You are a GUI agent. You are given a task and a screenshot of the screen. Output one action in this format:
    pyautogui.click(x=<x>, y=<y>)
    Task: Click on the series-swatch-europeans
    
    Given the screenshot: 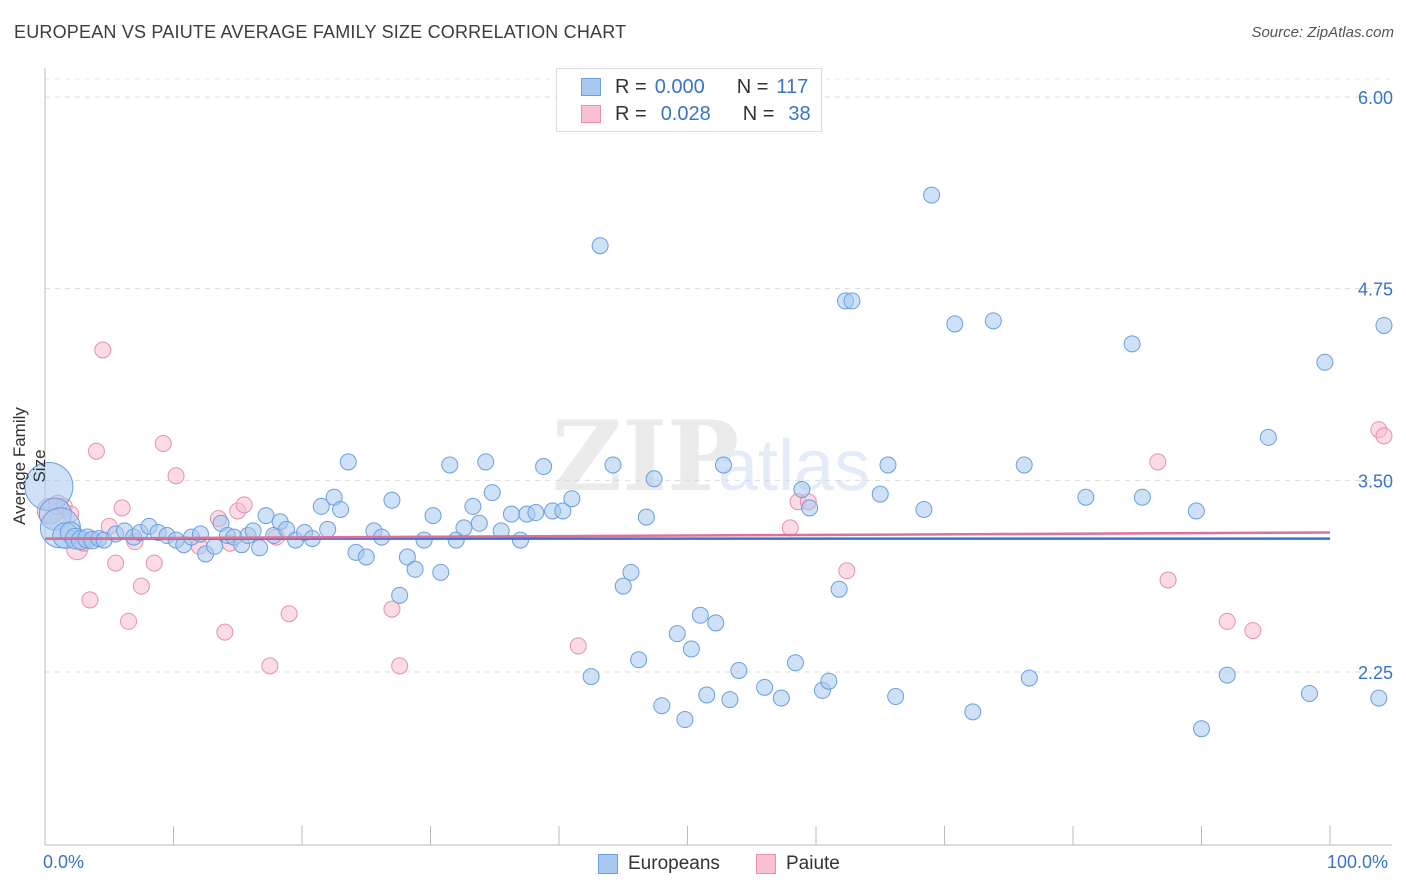 What is the action you would take?
    pyautogui.click(x=608, y=864)
    